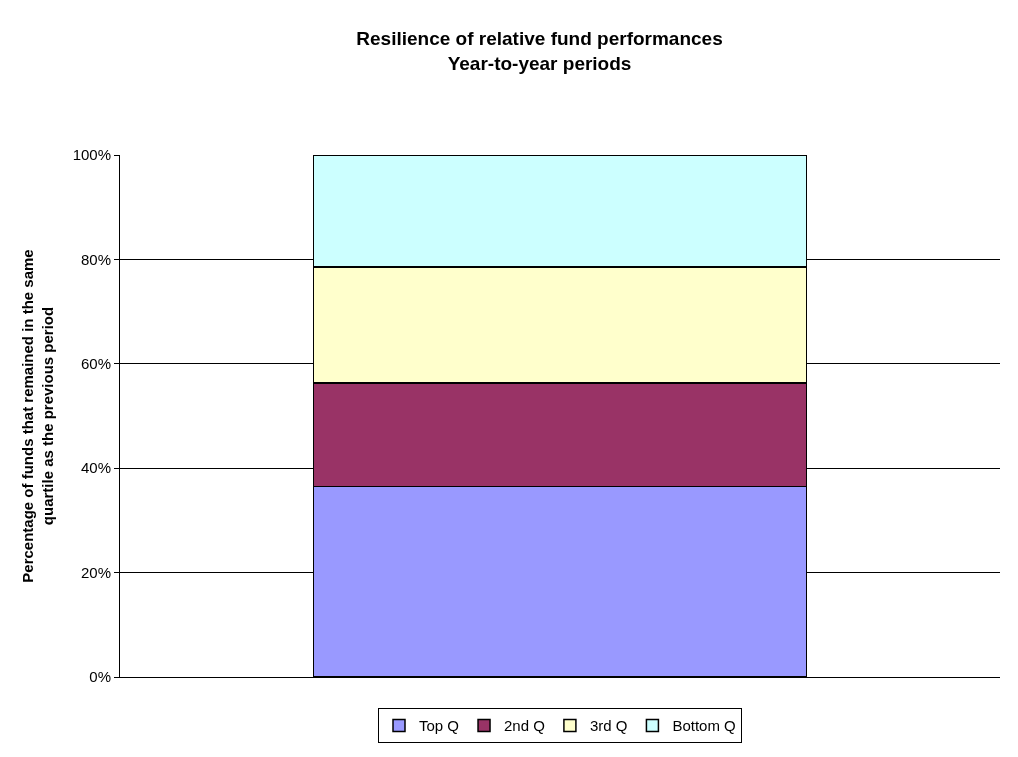  I want to click on legend-label: 2nd Q, so click(524, 726).